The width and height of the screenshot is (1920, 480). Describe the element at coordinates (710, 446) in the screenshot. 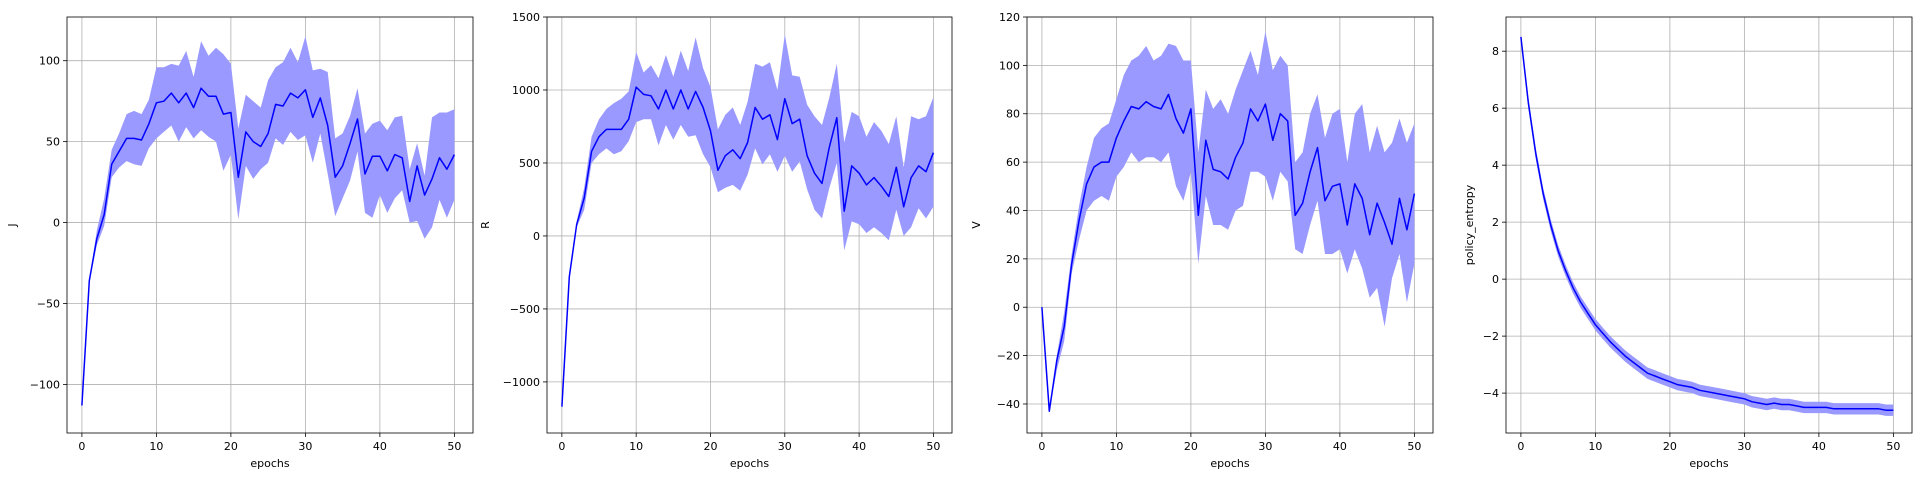

I see `chart-1-x-tick-label: 20` at that location.